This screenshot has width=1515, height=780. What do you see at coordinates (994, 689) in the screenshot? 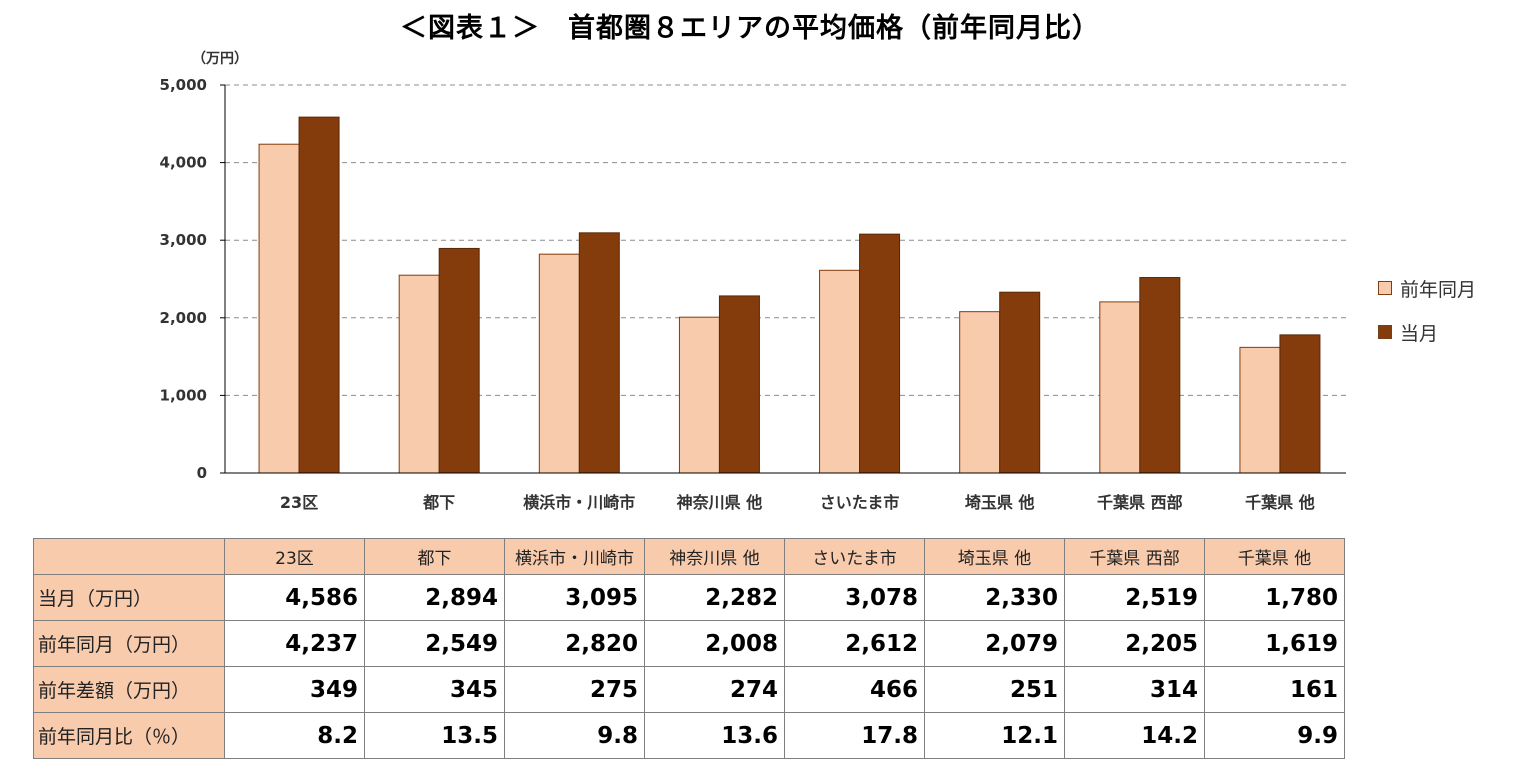
I see `table-cell: 251` at bounding box center [994, 689].